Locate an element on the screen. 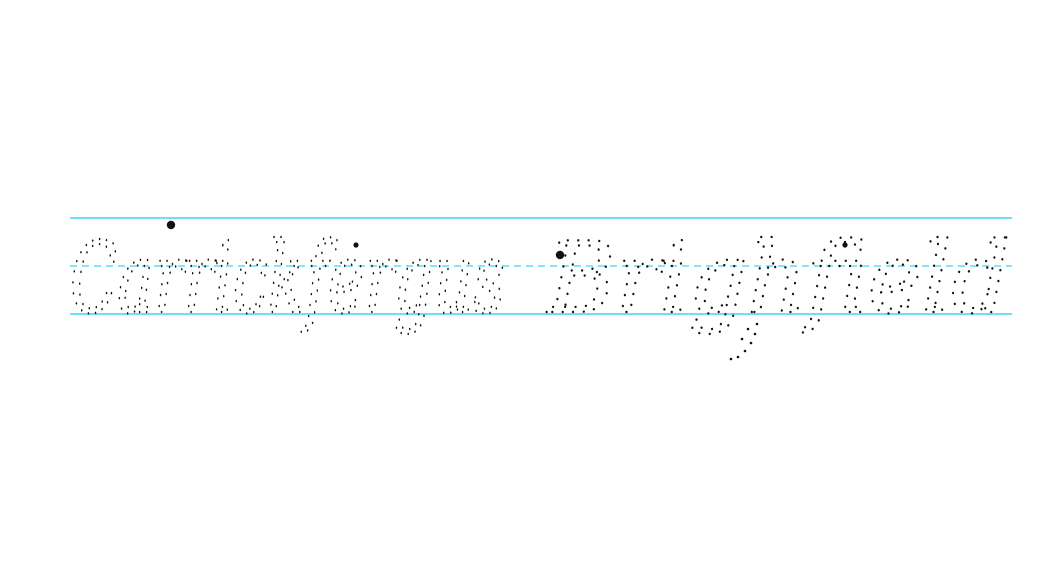 This screenshot has height=568, width=1057. letter-i-dots is located at coordinates (600, 245).